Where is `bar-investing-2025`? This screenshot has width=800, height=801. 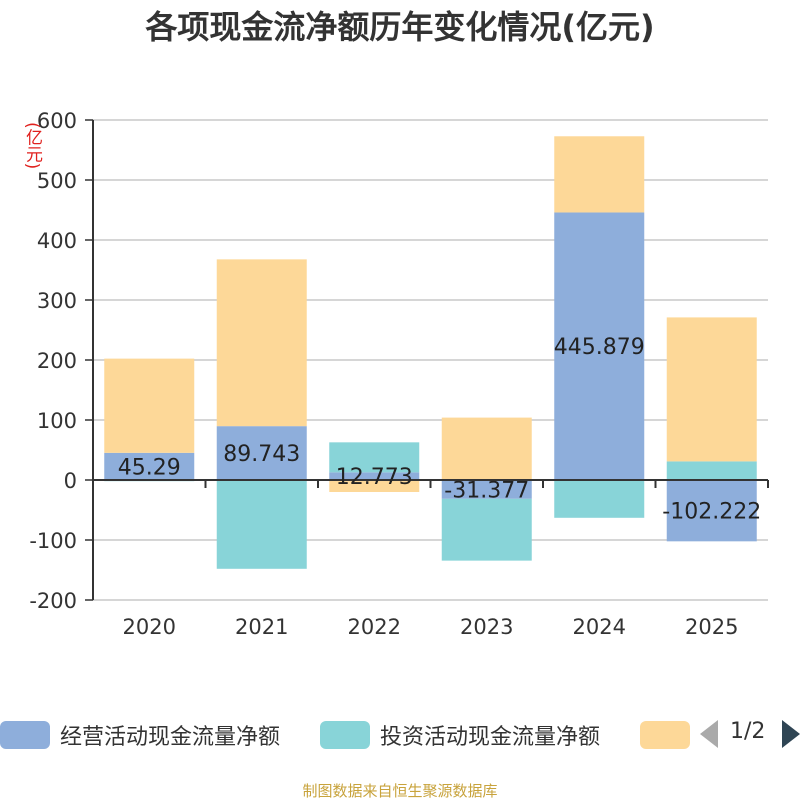 bar-investing-2025 is located at coordinates (711, 470).